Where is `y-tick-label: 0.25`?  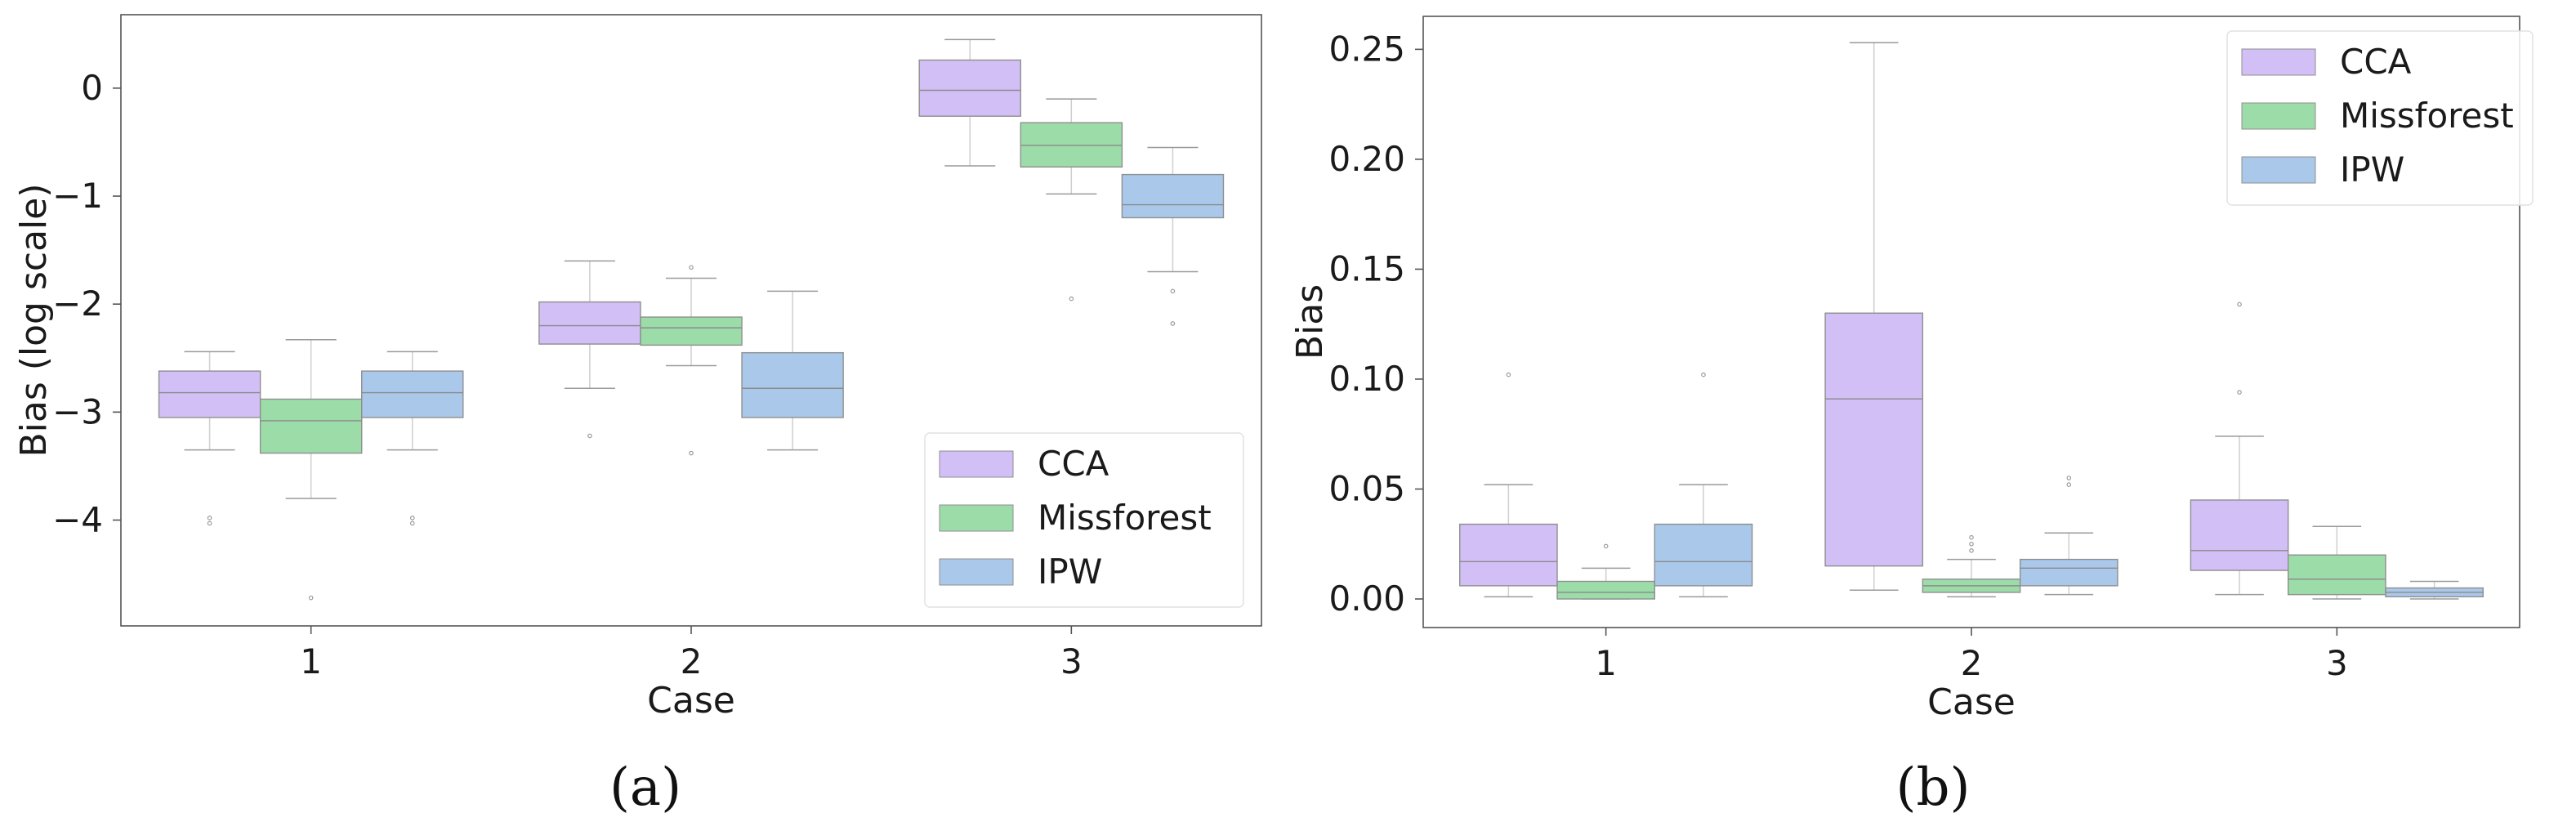 y-tick-label: 0.25 is located at coordinates (1367, 49).